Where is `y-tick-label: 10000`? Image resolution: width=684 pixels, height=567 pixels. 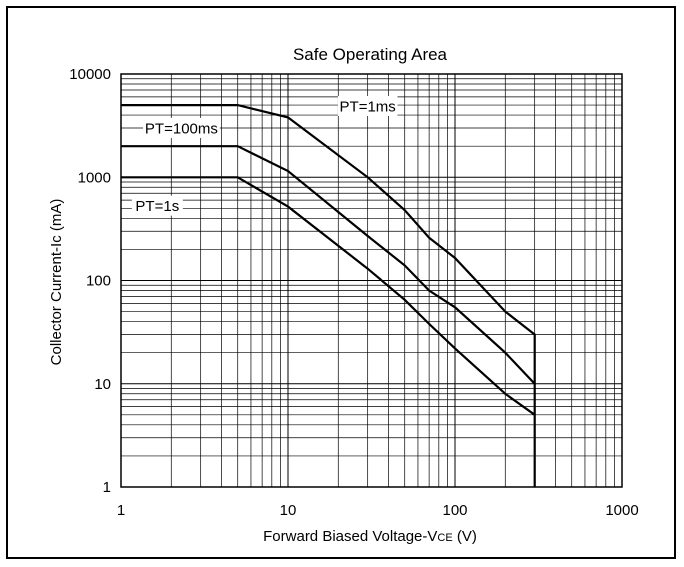 y-tick-label: 10000 is located at coordinates (90, 74).